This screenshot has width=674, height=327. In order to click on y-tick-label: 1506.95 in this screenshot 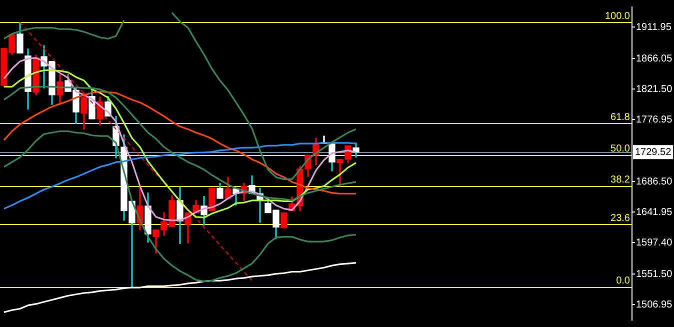, I will do `click(654, 304)`.